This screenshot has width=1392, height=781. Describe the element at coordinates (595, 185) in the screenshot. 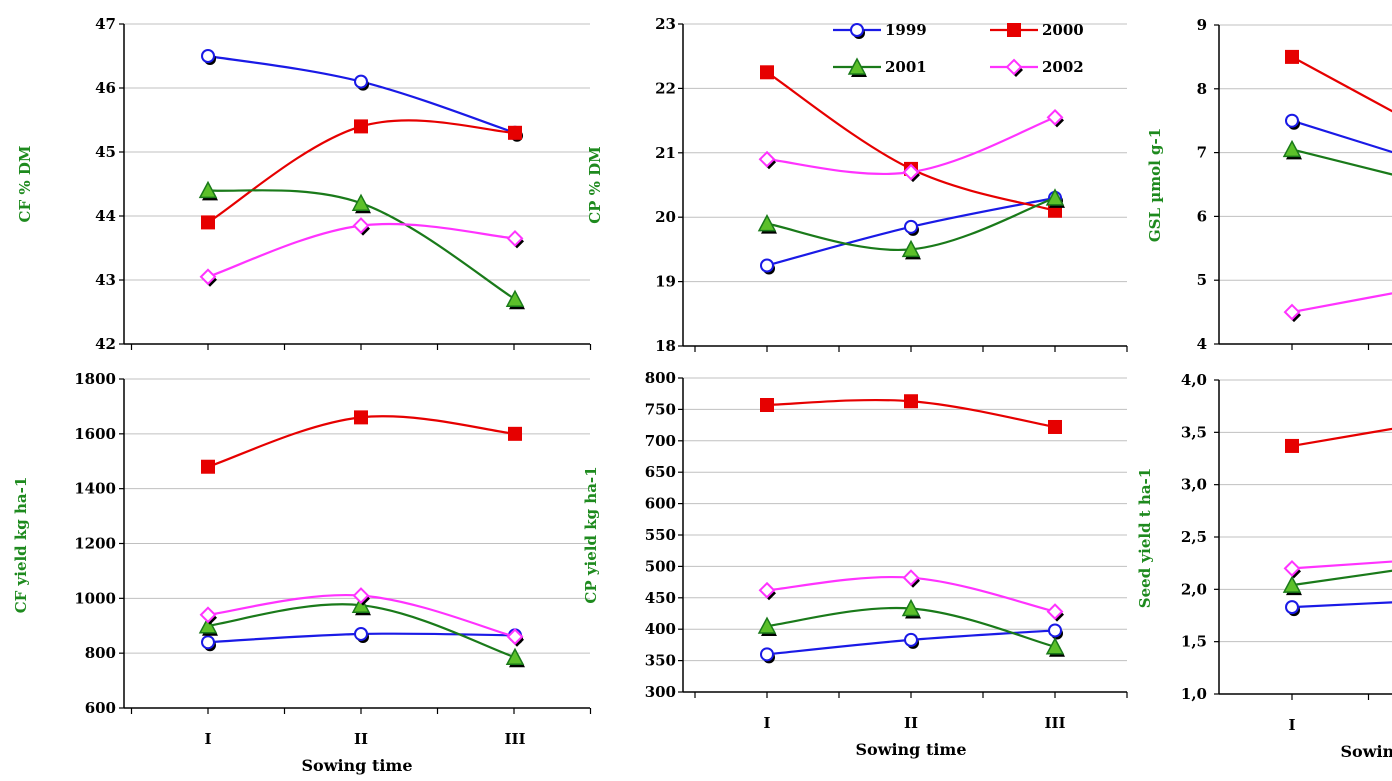

I see `y-axis-title: CP % DM` at that location.